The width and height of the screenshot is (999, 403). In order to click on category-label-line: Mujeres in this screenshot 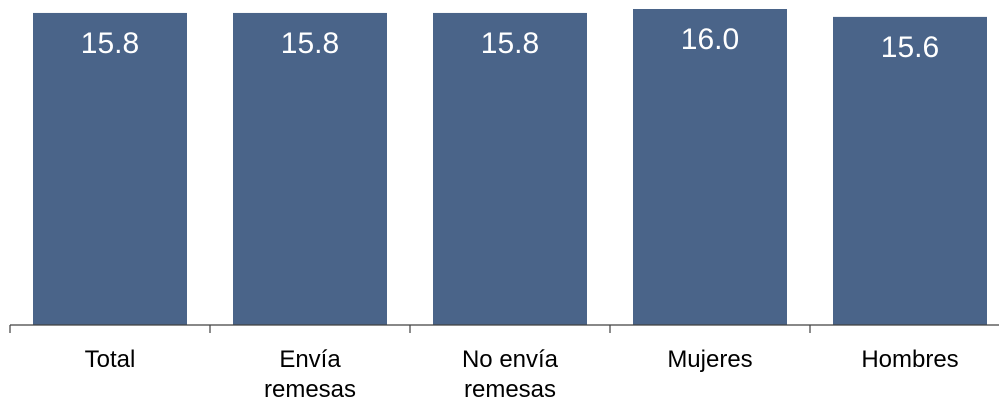, I will do `click(709, 359)`.